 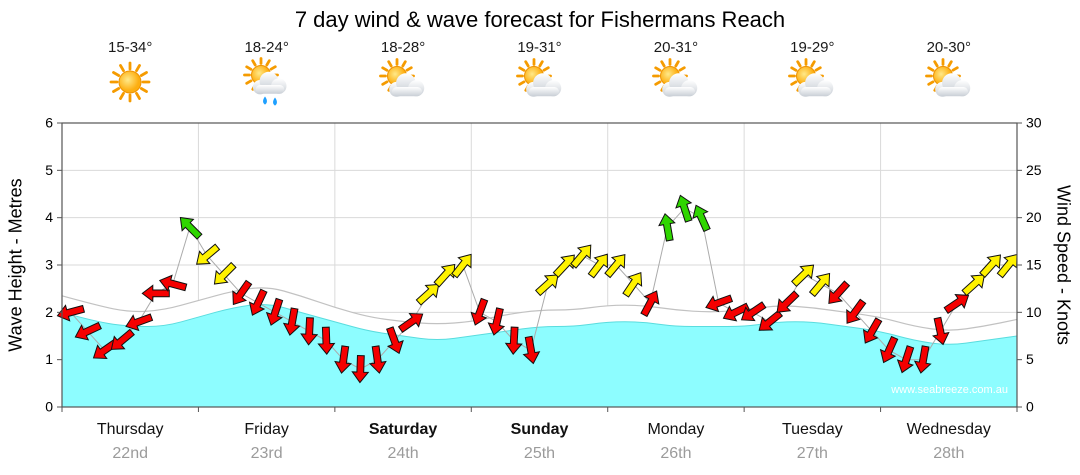 I want to click on date-label: 23rd, so click(x=266, y=453).